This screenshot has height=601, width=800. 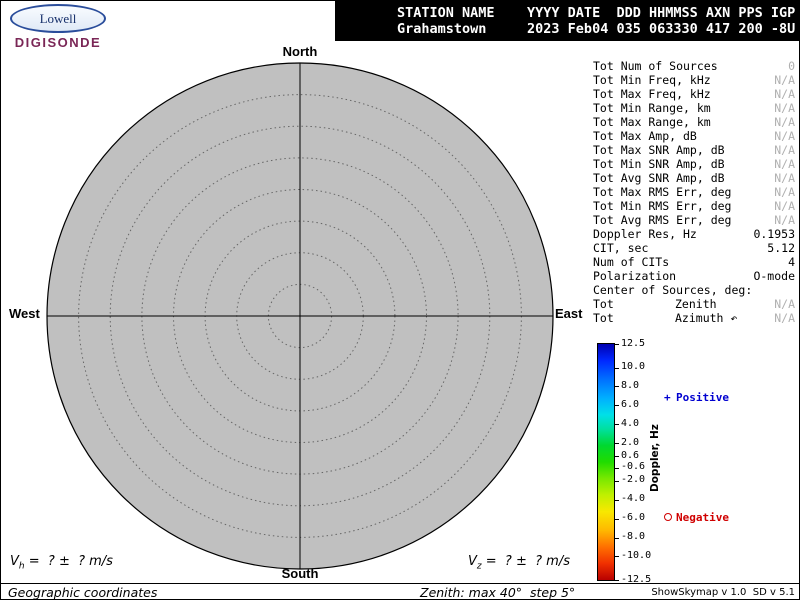 I want to click on stat-label: Doppler Res, Hz, so click(x=645, y=234).